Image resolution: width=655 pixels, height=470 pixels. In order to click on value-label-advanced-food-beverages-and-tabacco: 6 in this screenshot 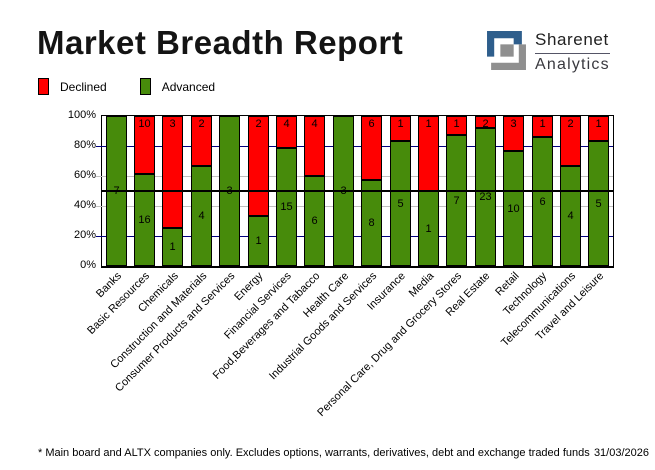, I will do `click(314, 221)`.